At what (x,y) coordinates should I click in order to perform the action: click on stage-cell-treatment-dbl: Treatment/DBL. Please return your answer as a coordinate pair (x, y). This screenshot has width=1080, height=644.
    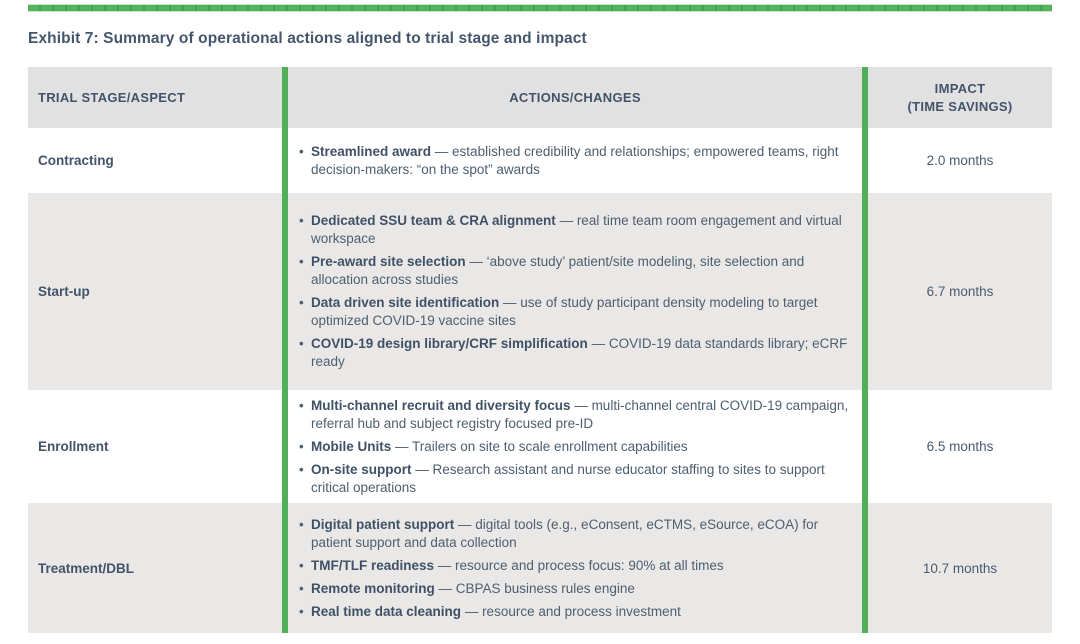
    Looking at the image, I should click on (155, 568).